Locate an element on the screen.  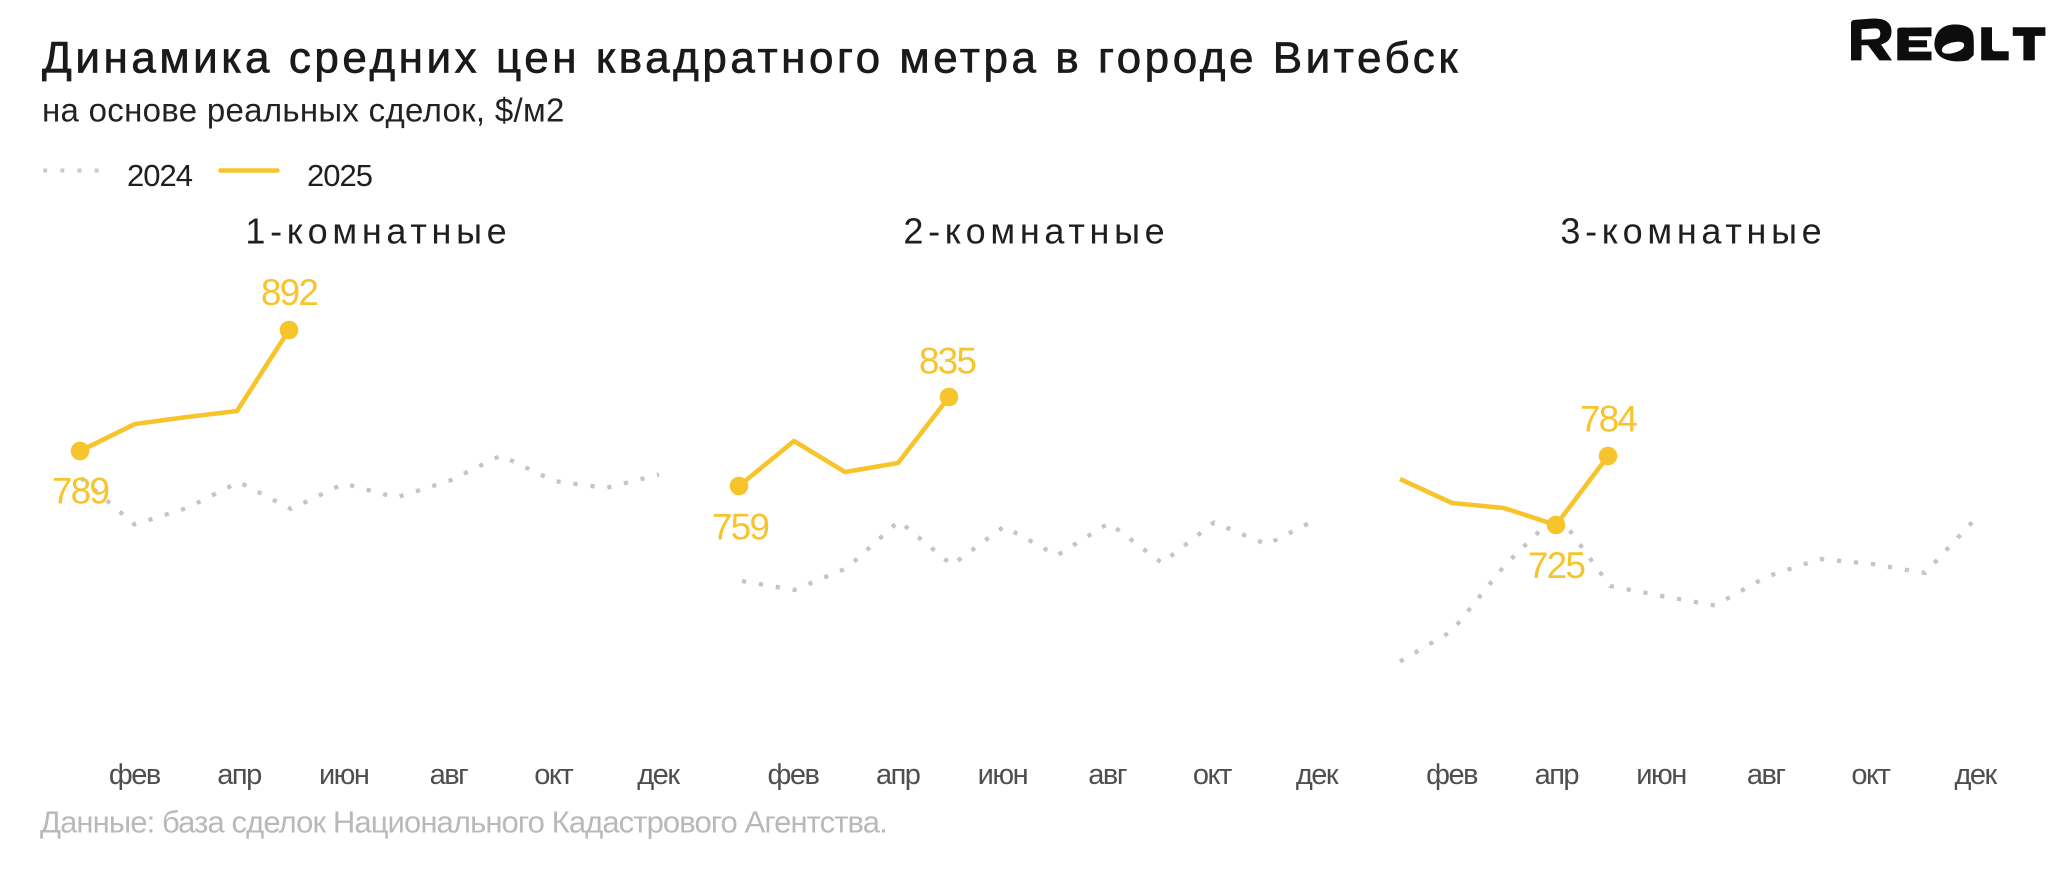
svg-text: 784 is located at coordinates (1609, 418).